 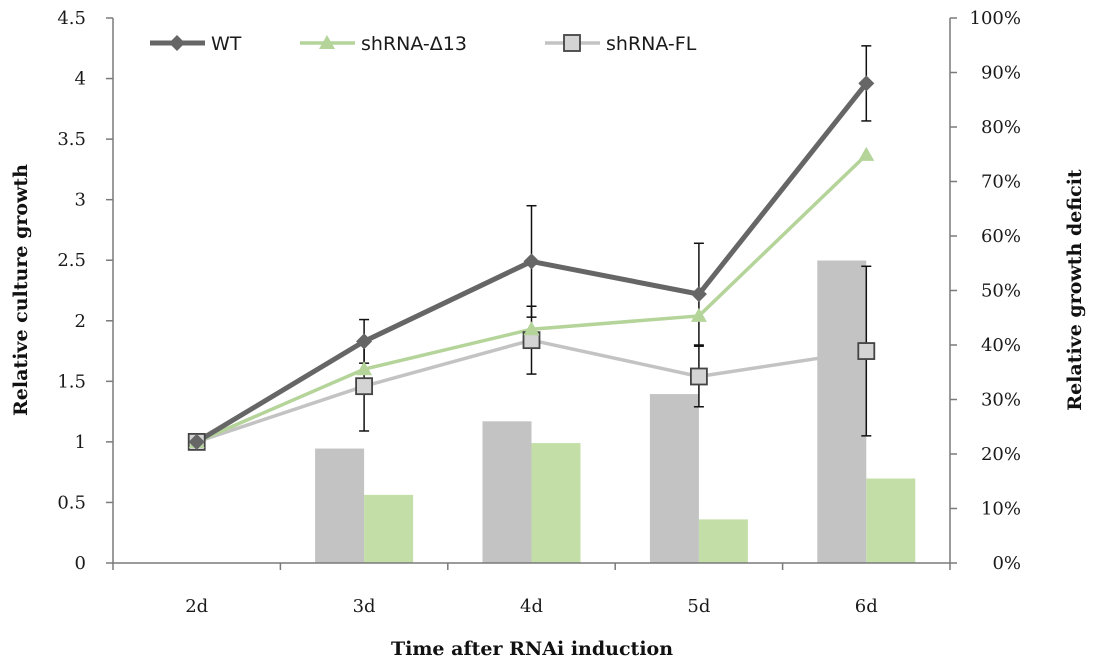 What do you see at coordinates (531, 328) in the screenshot?
I see `marker-shRNA-Δ13-4d` at bounding box center [531, 328].